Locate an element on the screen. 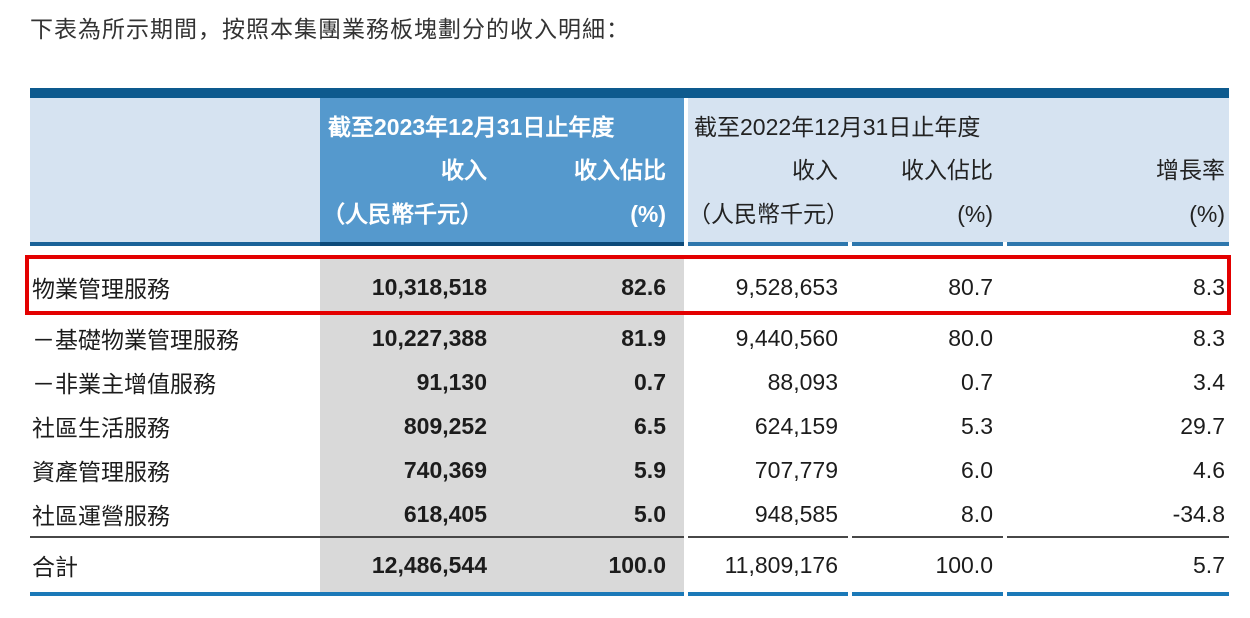  unit-2023-share: (%) is located at coordinates (648, 214).